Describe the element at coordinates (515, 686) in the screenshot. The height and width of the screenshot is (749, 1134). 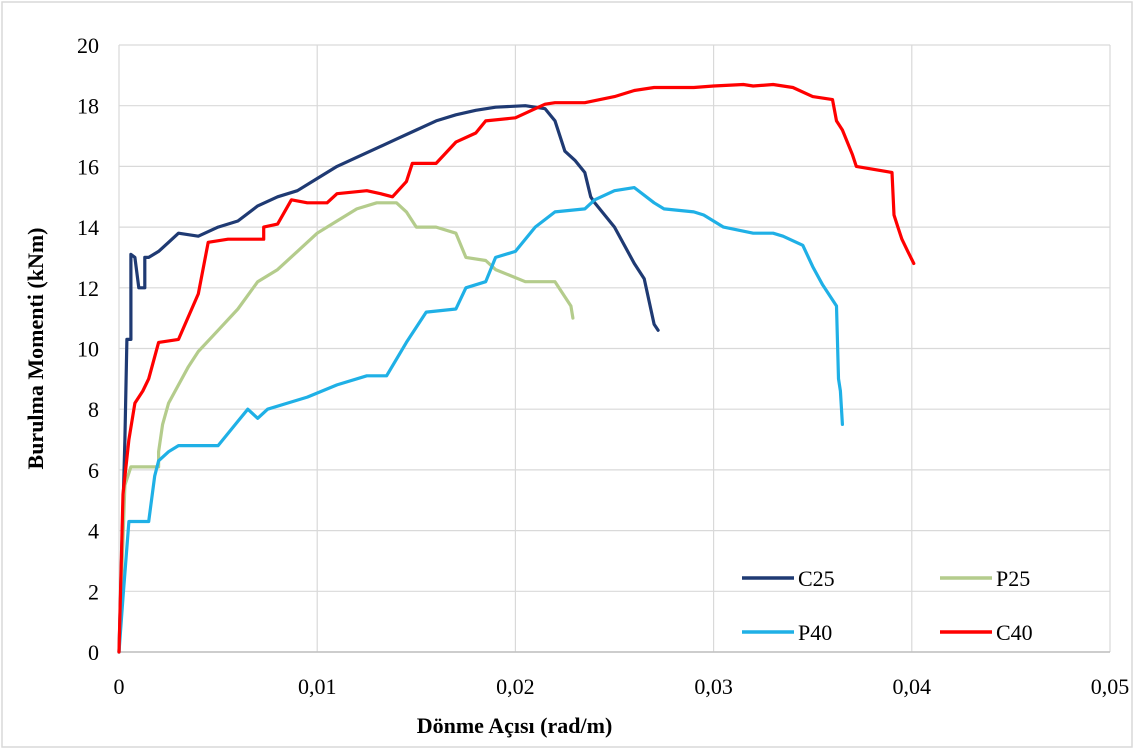
I see `x-tick-label: 0,02` at that location.